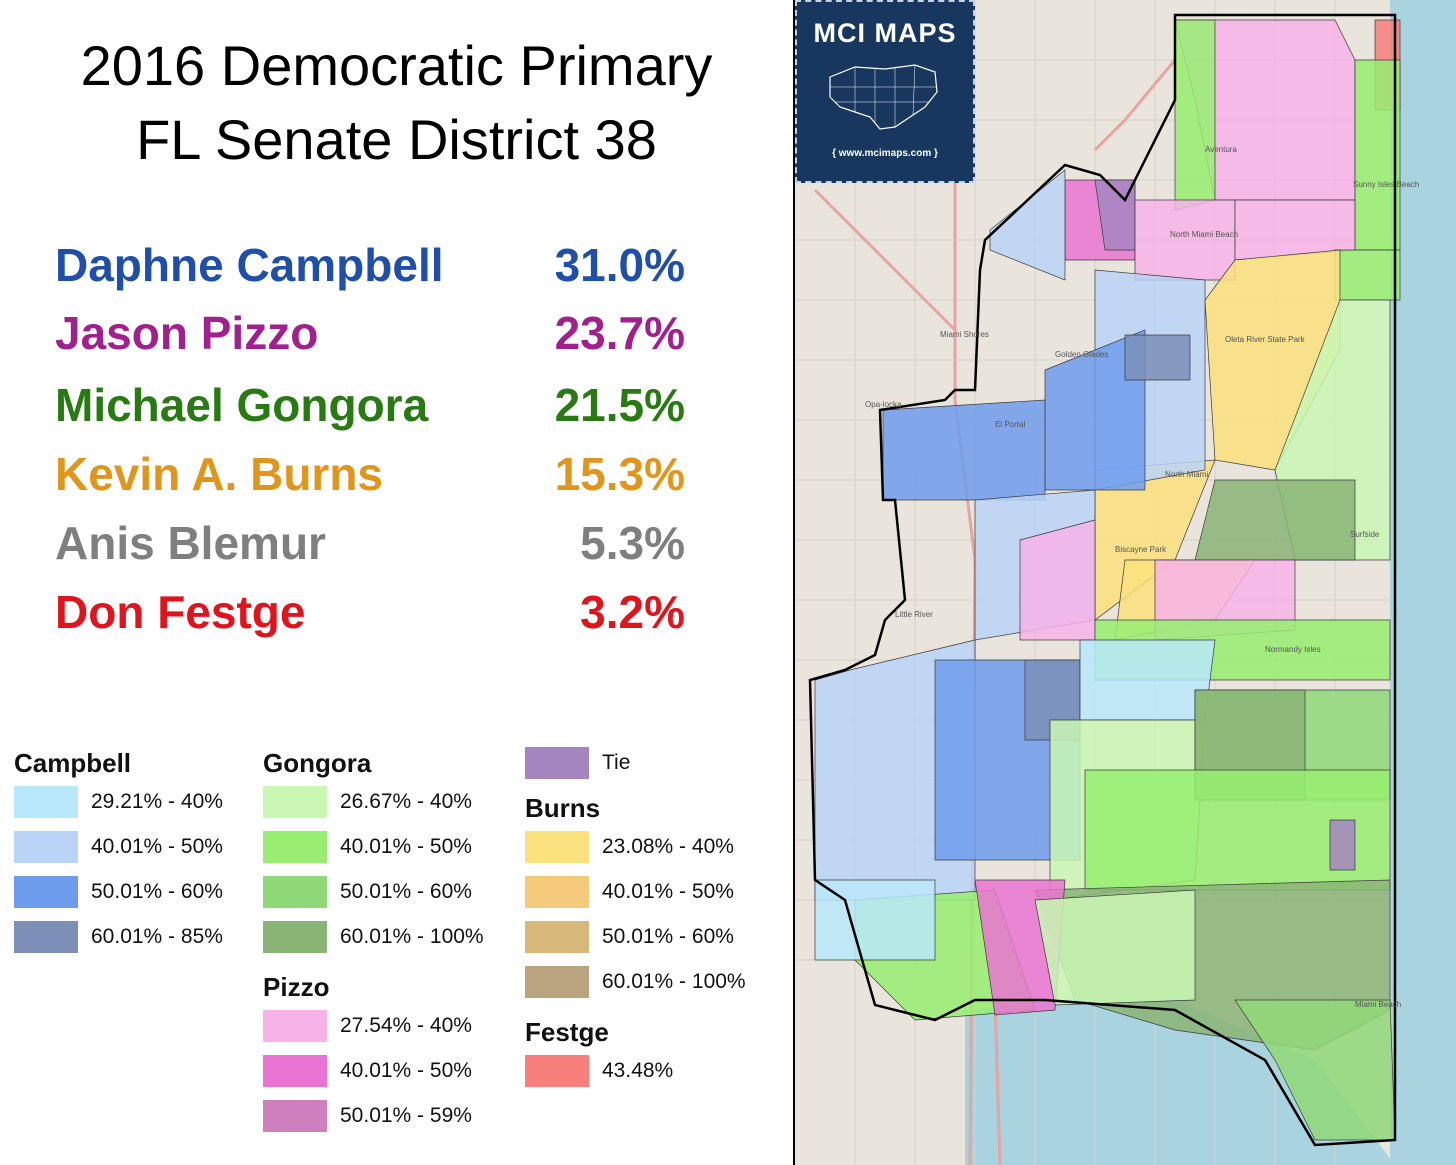  I want to click on legend-label-tie: Tie, so click(616, 762).